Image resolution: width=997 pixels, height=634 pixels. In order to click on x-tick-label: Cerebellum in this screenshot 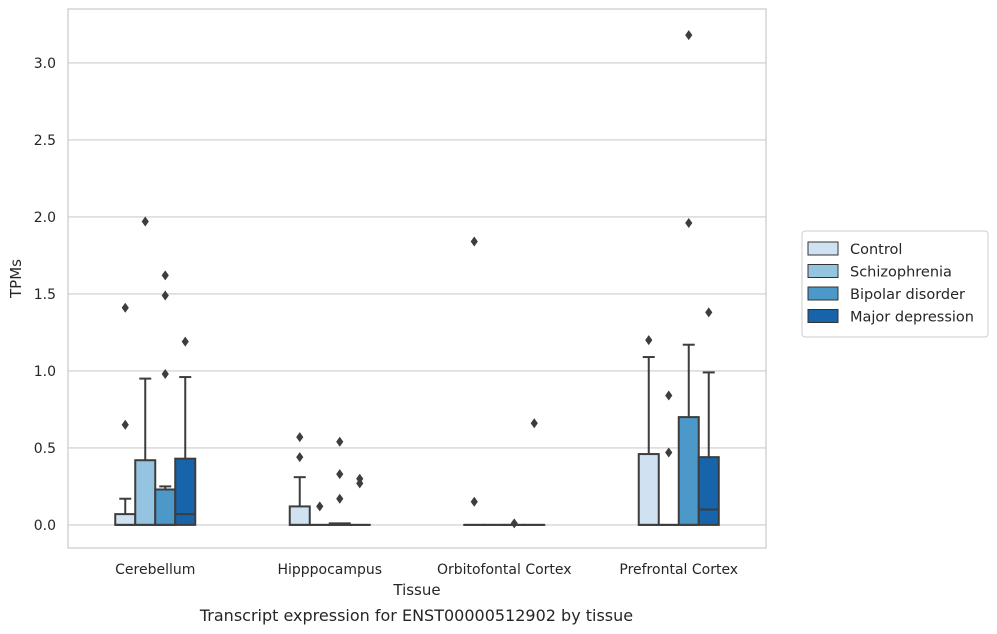, I will do `click(155, 570)`.